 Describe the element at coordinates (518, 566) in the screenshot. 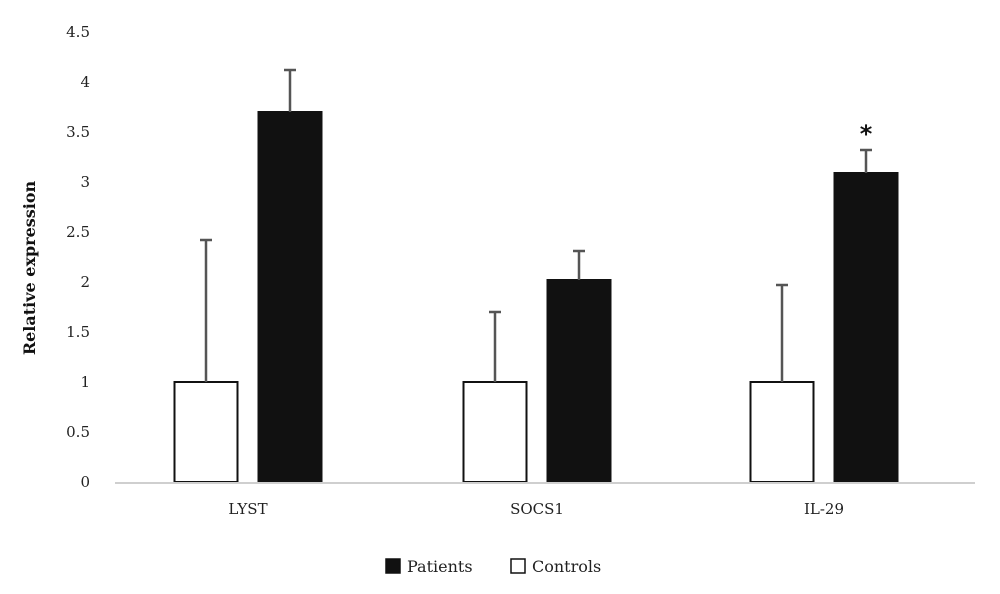

I see `legend-swatch-controls` at that location.